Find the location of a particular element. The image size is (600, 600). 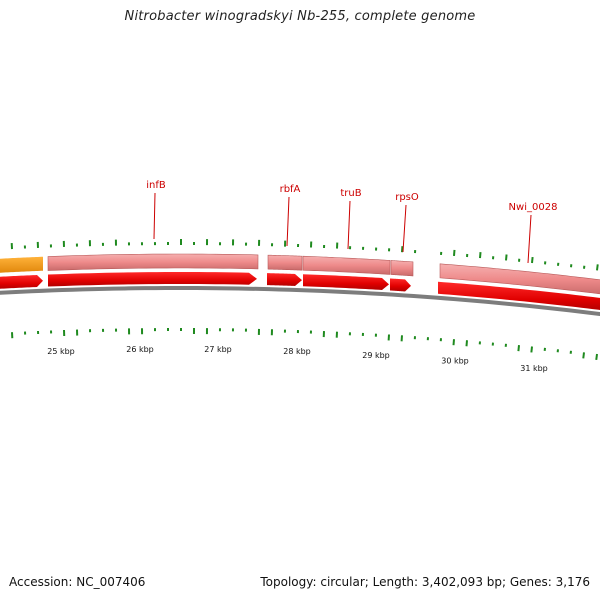

gene-label: truB is located at coordinates (350, 193).